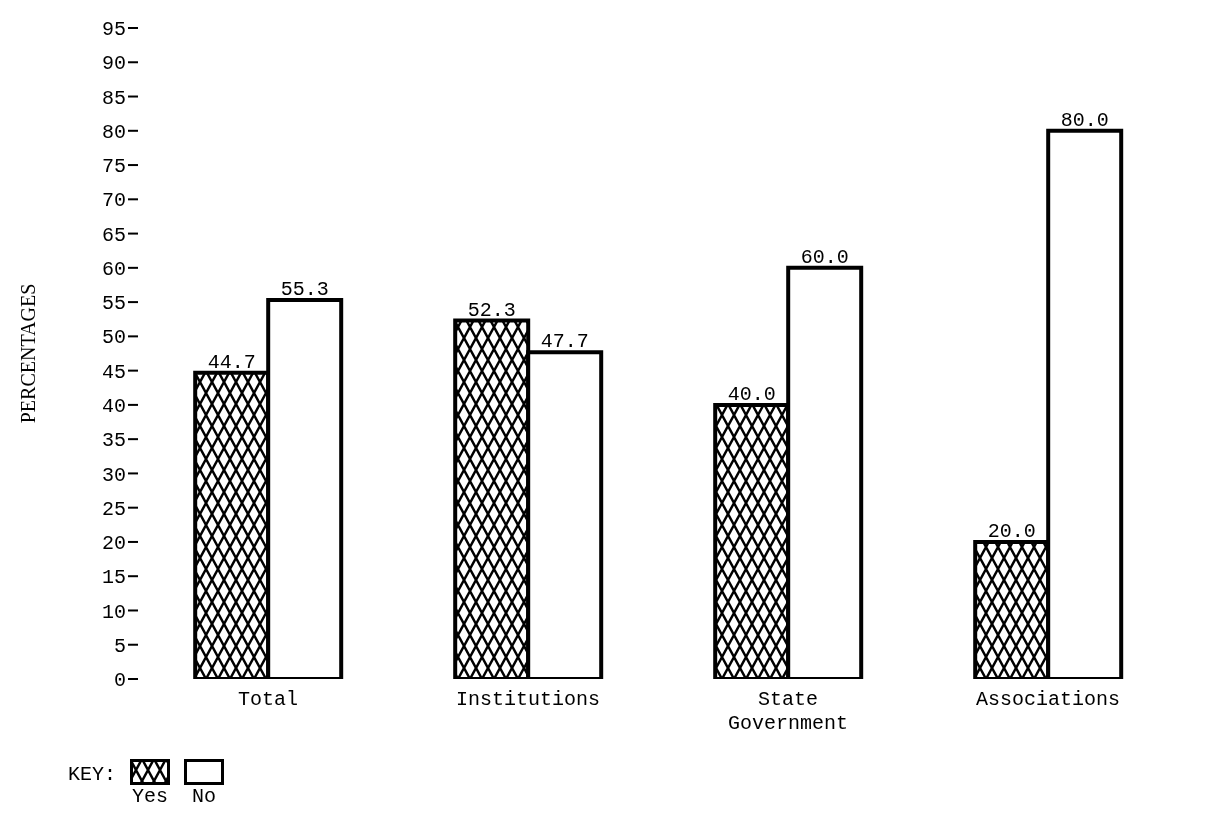 The image size is (1227, 839). Describe the element at coordinates (113, 441) in the screenshot. I see `y-tick-label: 35` at that location.